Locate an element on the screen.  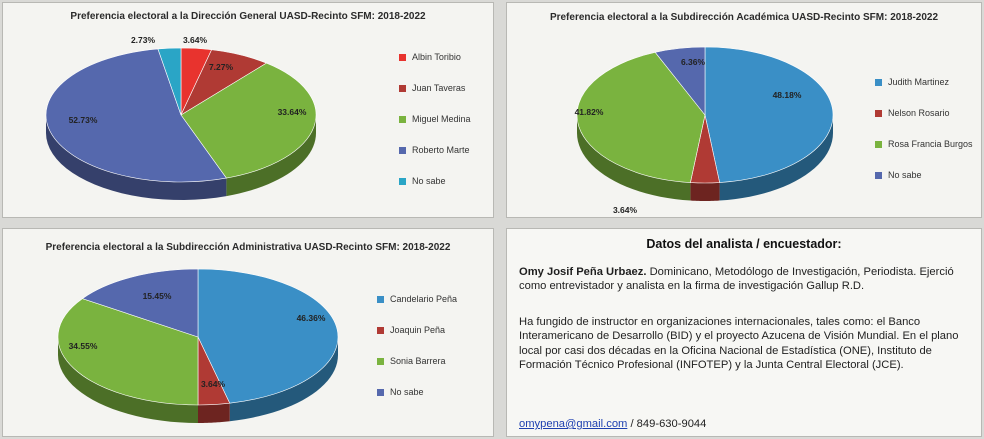
data-label: 34.55% is located at coordinates (83, 346).